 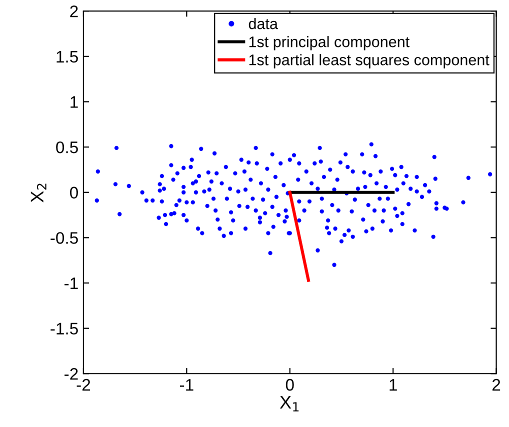 What do you see at coordinates (64, 238) in the screenshot?
I see `y-tick-label: -0.5` at bounding box center [64, 238].